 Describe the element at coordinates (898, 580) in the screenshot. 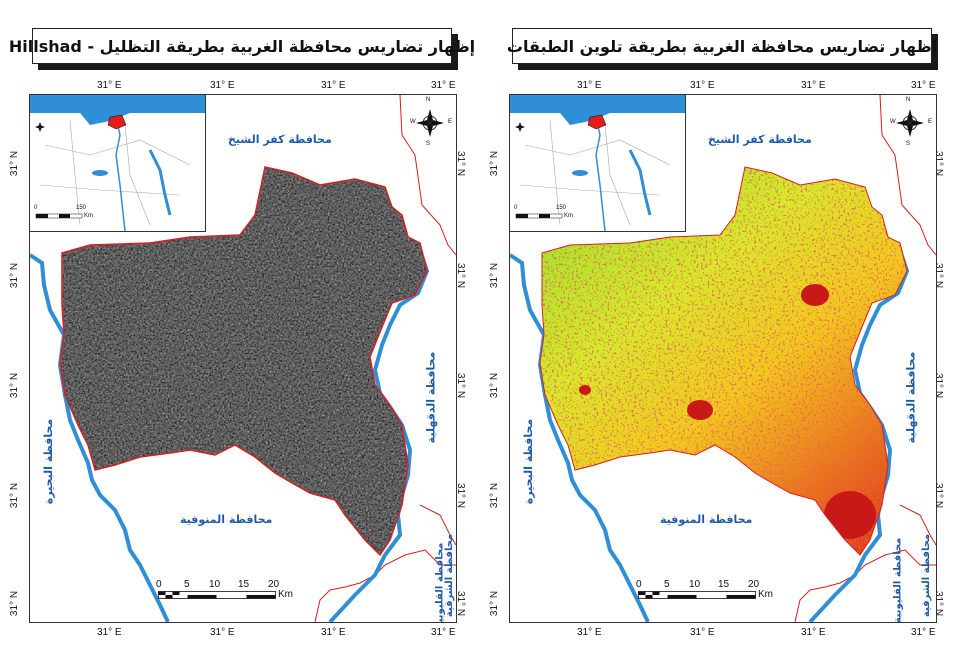

I see `label-qalyubia: محافظة القليوبية` at that location.